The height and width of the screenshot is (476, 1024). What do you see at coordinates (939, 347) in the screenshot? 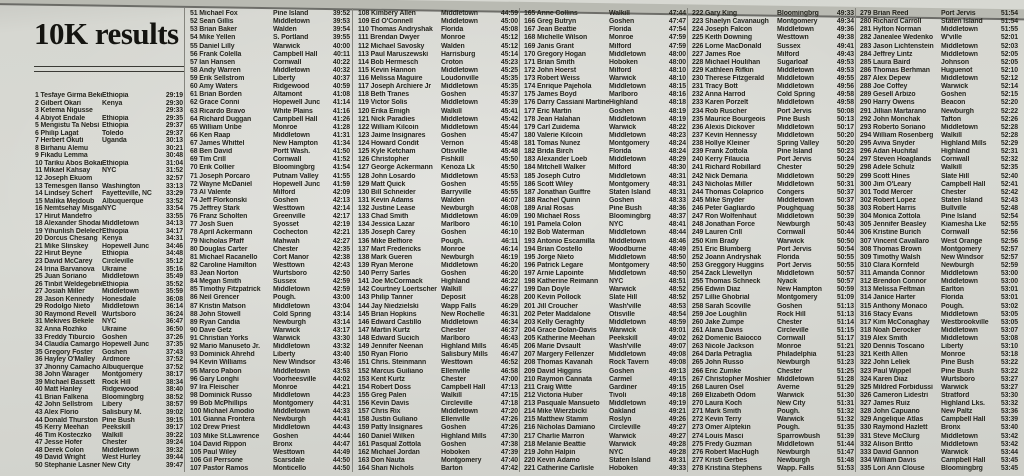
I see `result-row: 320 Dennis Toscano Liberty 53:10` at bounding box center [939, 347].